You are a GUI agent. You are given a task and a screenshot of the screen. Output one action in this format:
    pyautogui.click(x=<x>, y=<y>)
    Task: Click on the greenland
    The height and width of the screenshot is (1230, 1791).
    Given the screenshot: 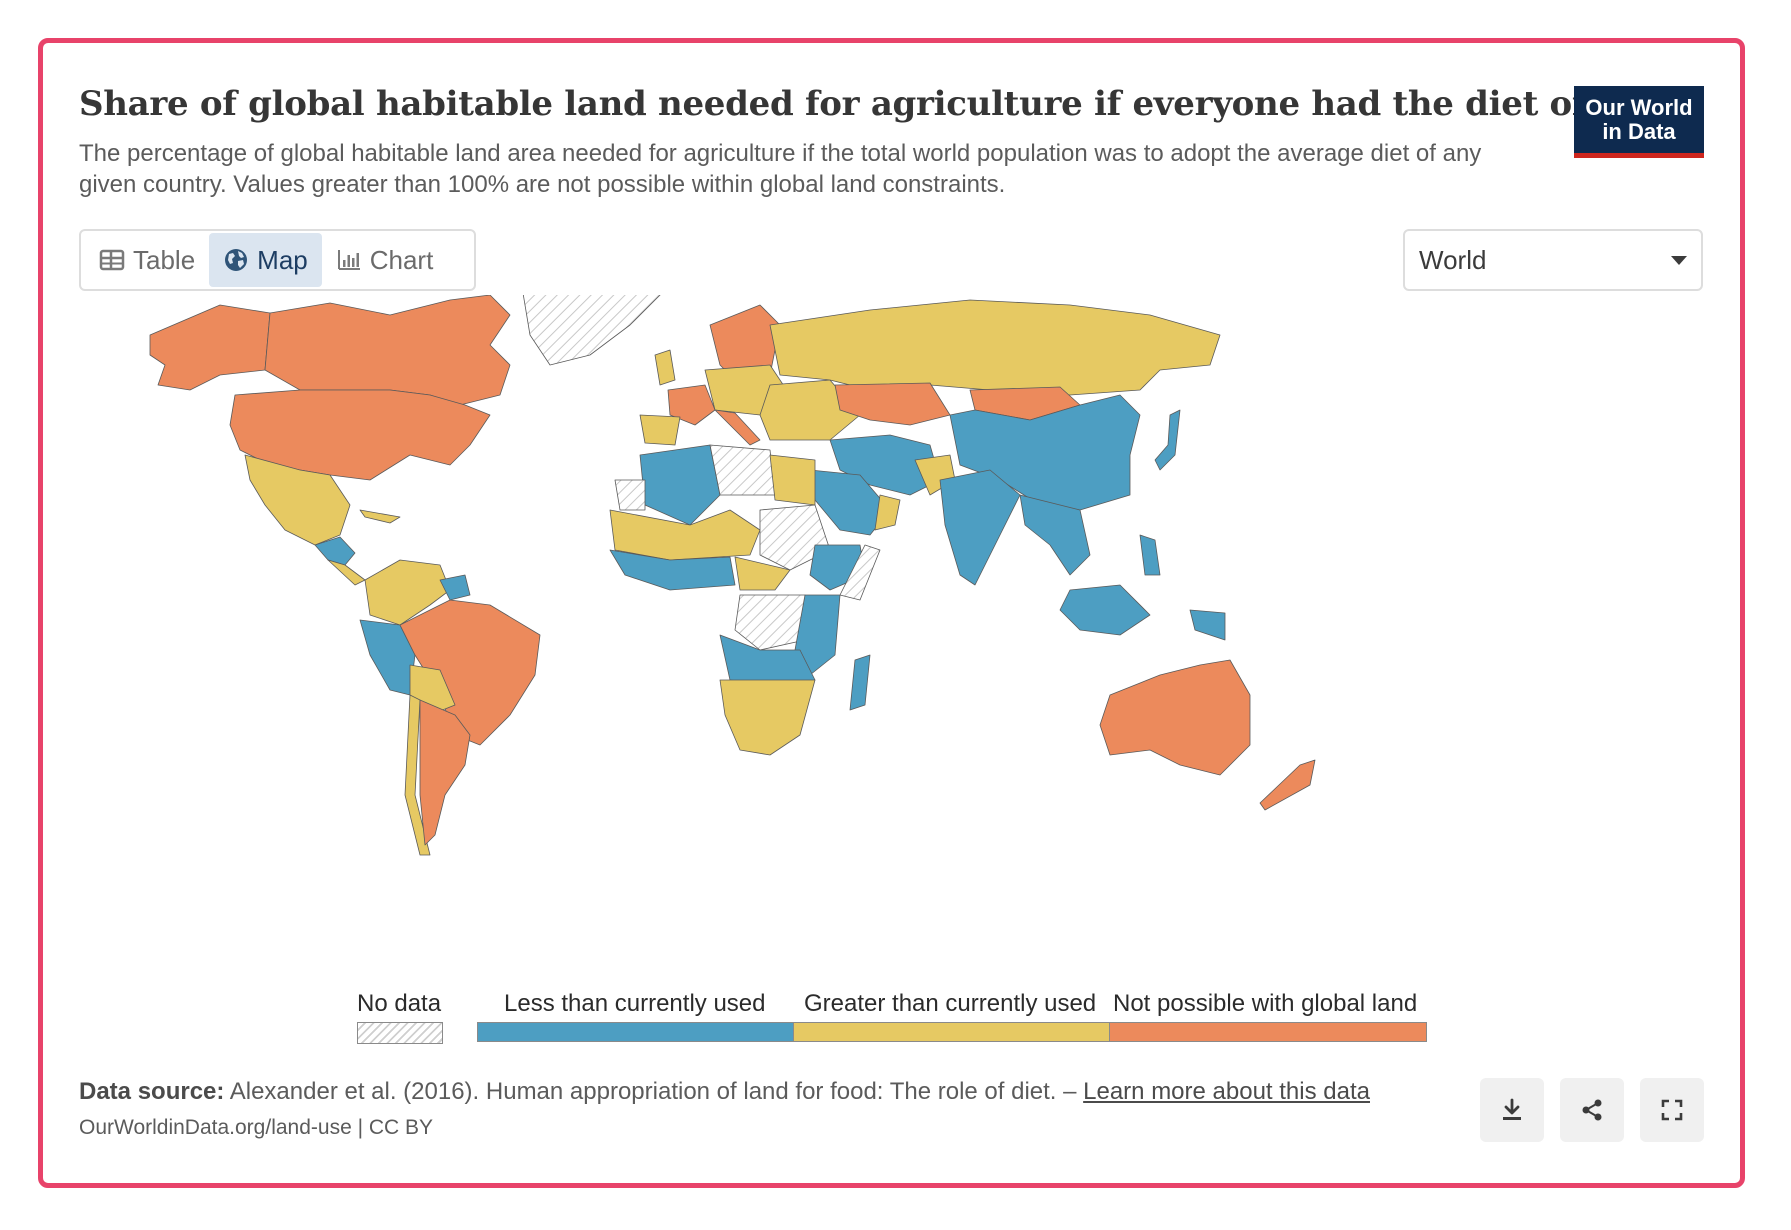 What is the action you would take?
    pyautogui.click(x=595, y=330)
    